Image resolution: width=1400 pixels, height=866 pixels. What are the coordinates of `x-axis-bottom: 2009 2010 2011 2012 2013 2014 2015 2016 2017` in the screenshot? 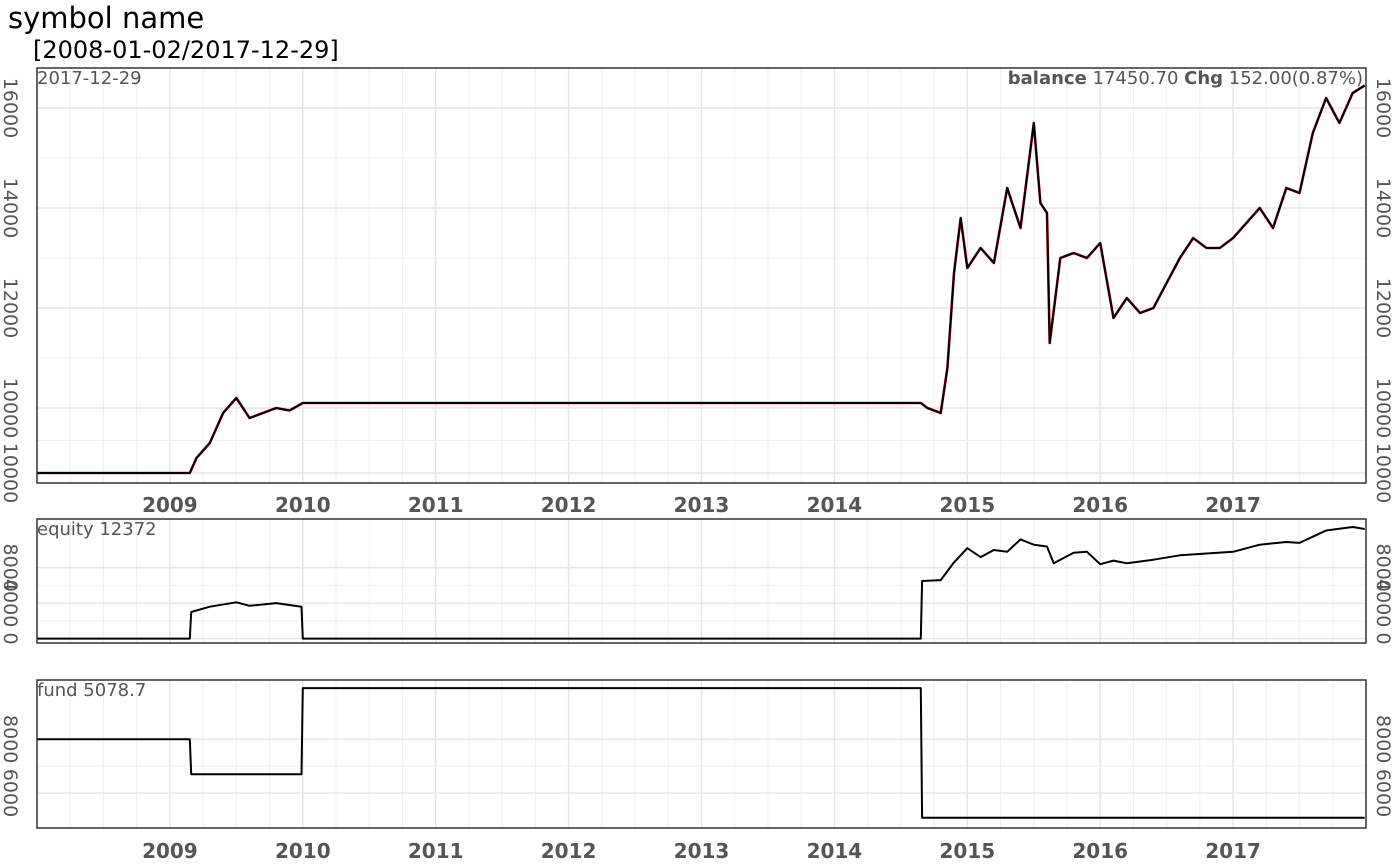 It's located at (701, 851).